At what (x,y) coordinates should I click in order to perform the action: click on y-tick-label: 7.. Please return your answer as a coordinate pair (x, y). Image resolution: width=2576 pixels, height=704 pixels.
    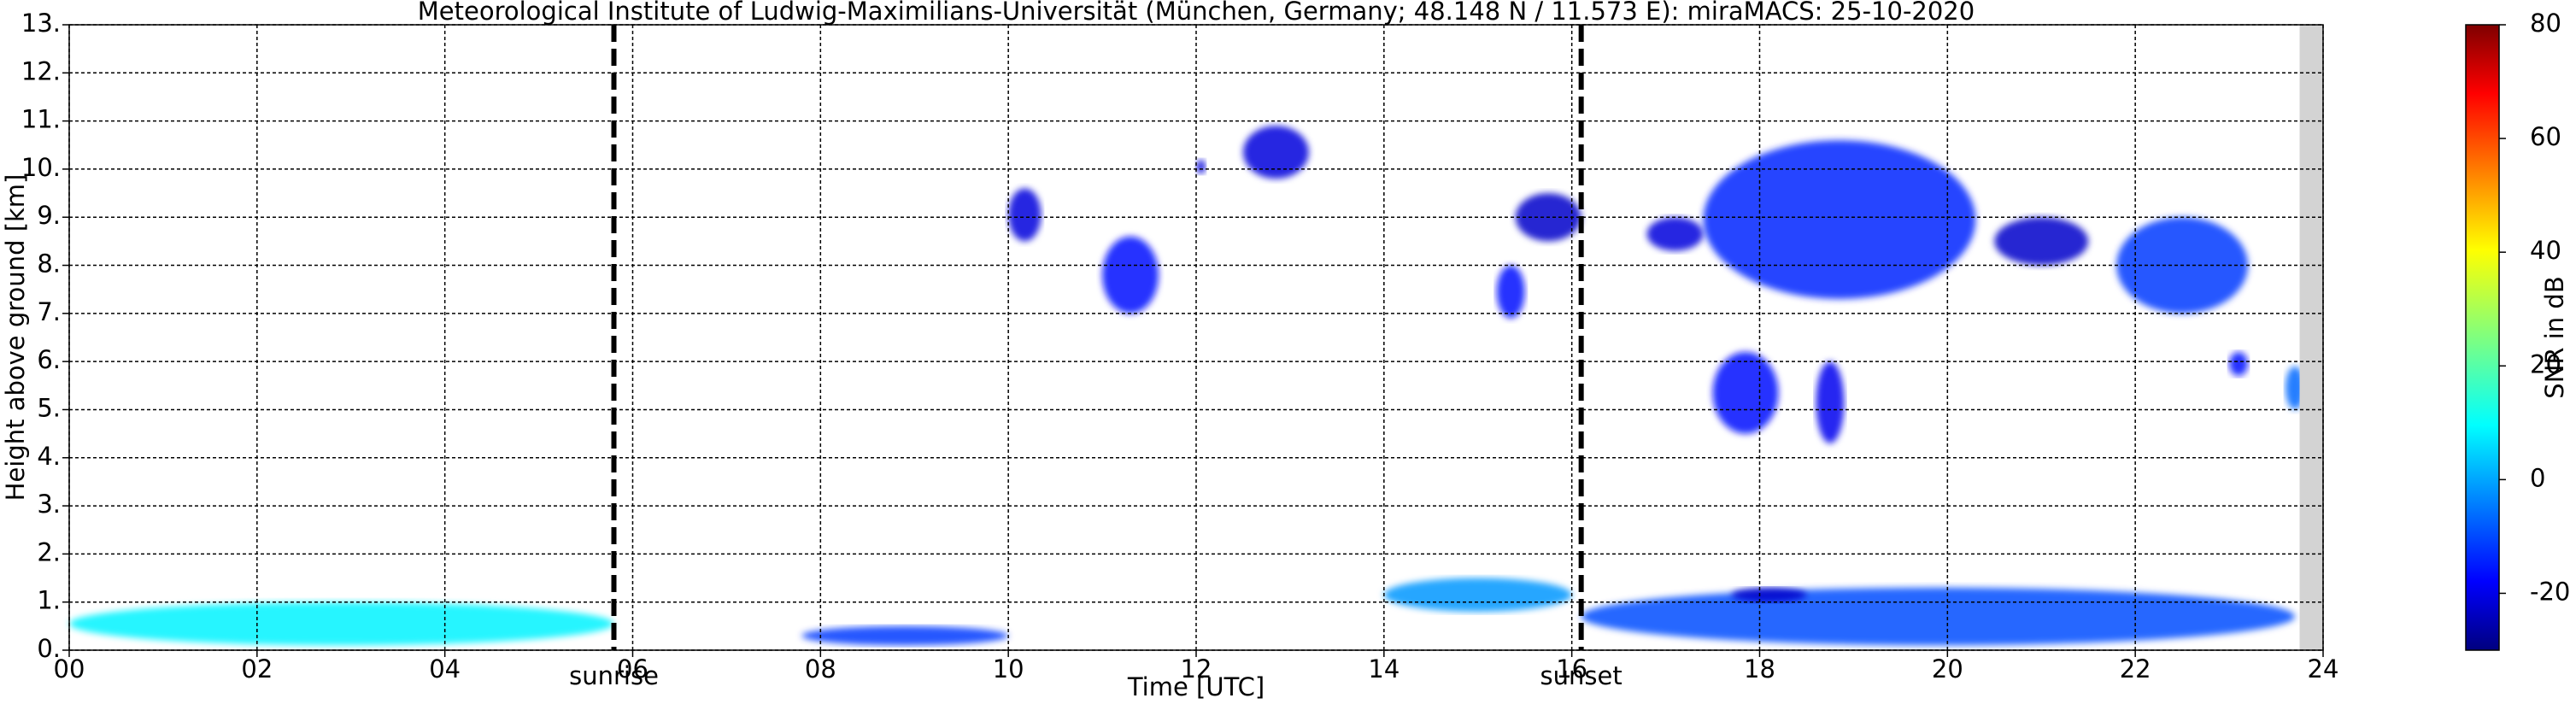
    Looking at the image, I should click on (49, 311).